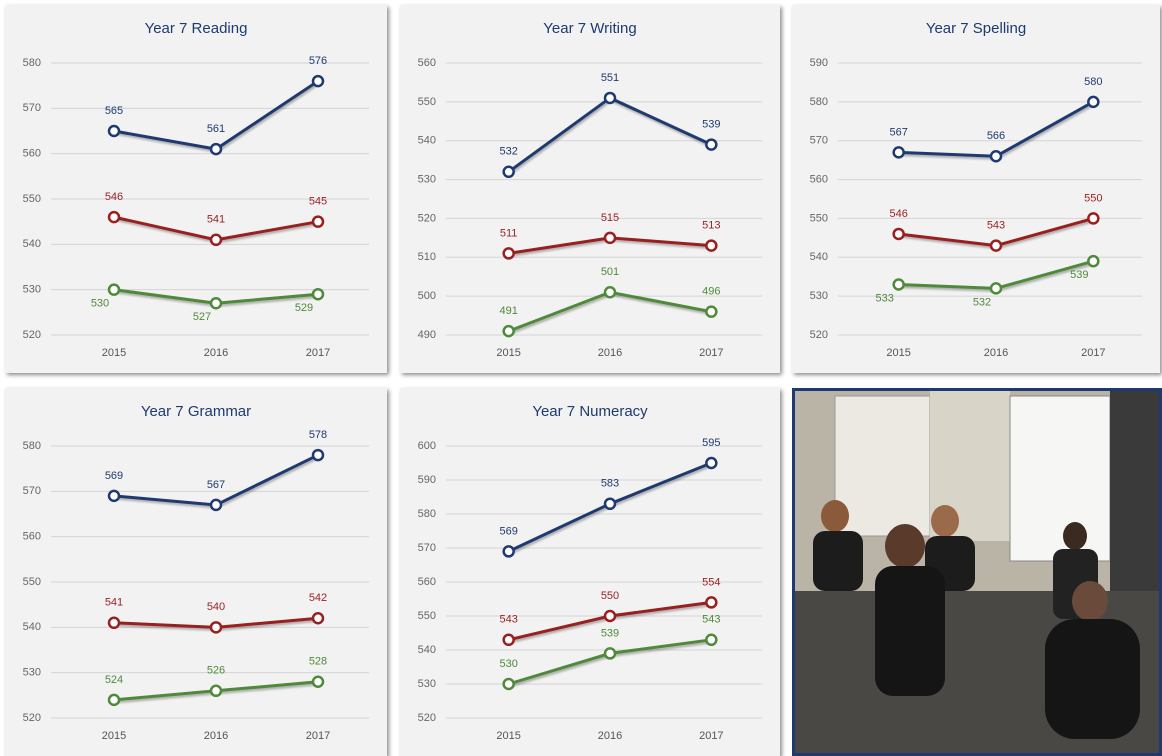 The image size is (1162, 756). Describe the element at coordinates (304, 308) in the screenshot. I see `data-label: 529` at that location.